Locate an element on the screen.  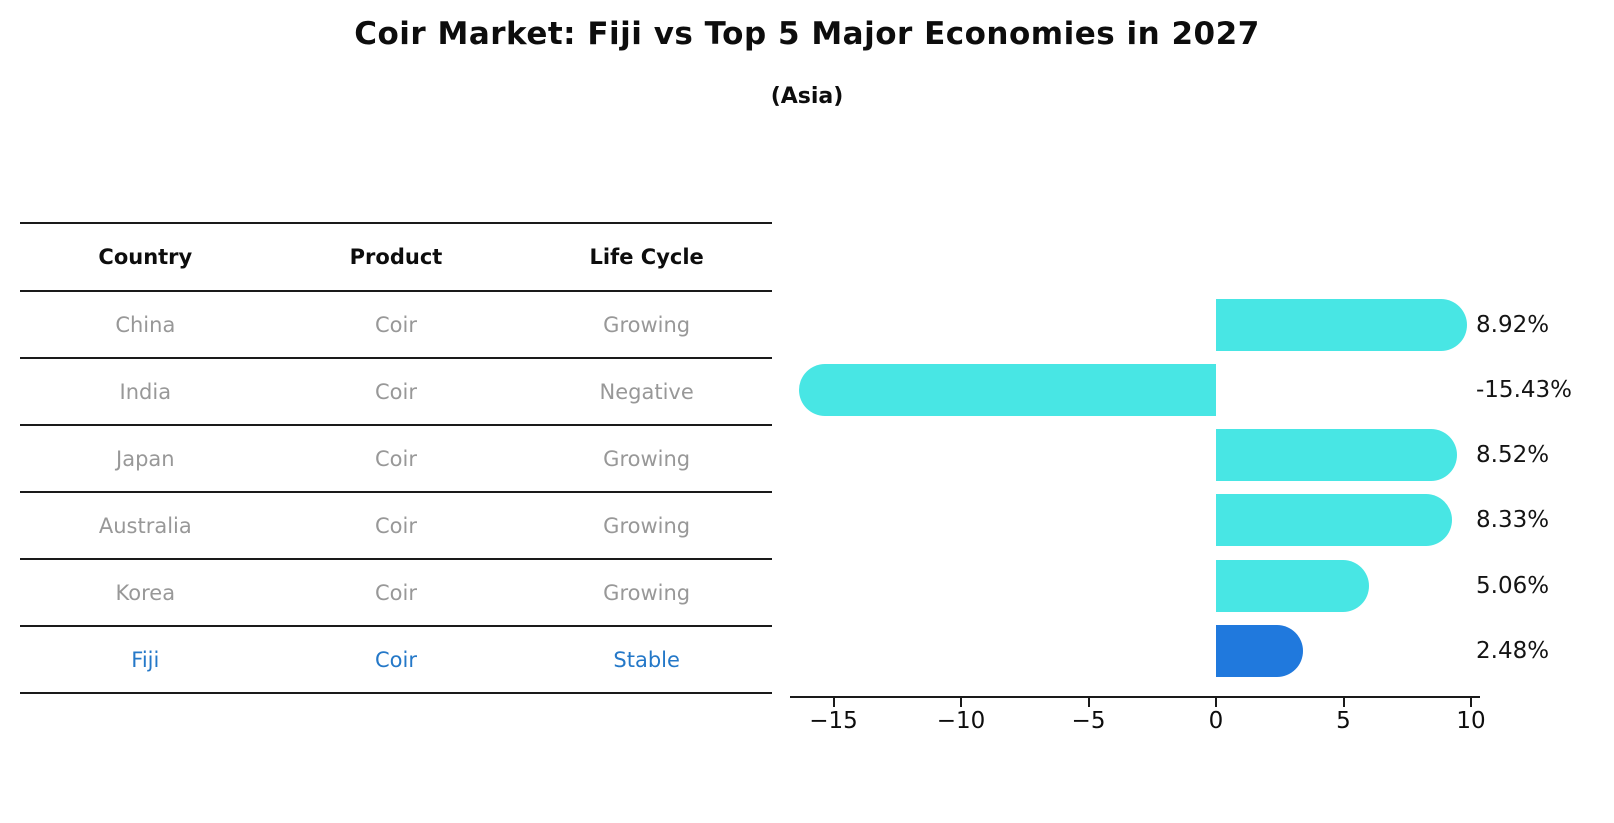
bar-australia is located at coordinates (1334, 520).